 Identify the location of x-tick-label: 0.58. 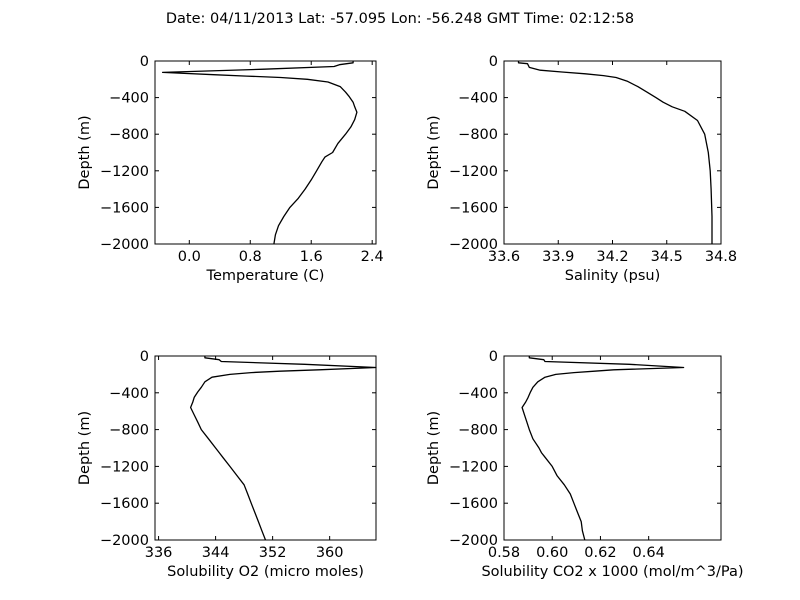
(504, 553).